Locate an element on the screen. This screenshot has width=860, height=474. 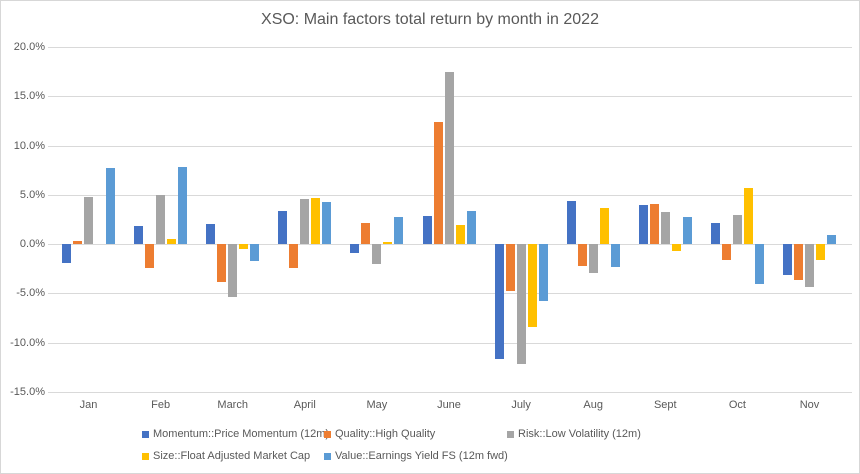
bar-feb-series4 is located at coordinates (183, 206).